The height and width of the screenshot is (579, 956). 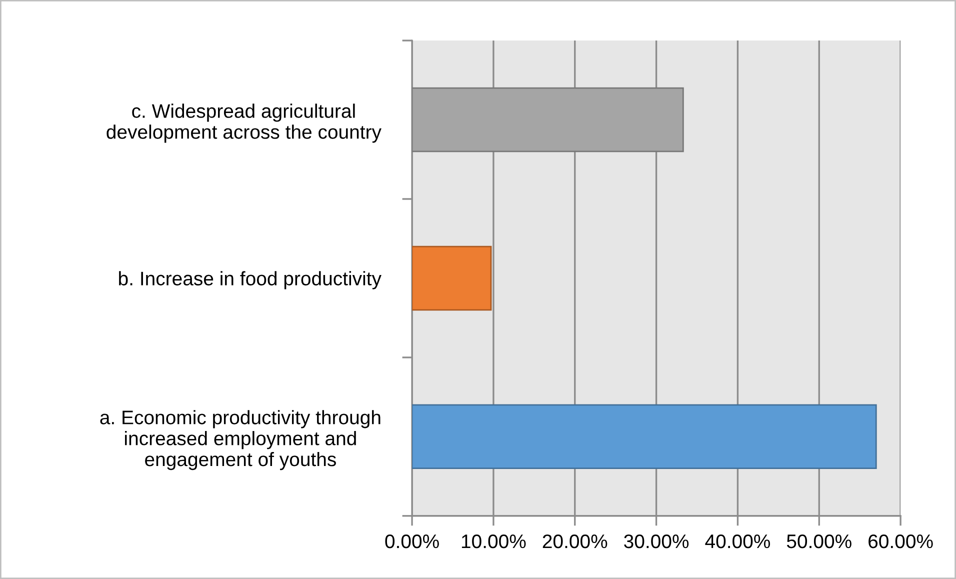 I want to click on x-tick-label: 0.00%, so click(x=412, y=541).